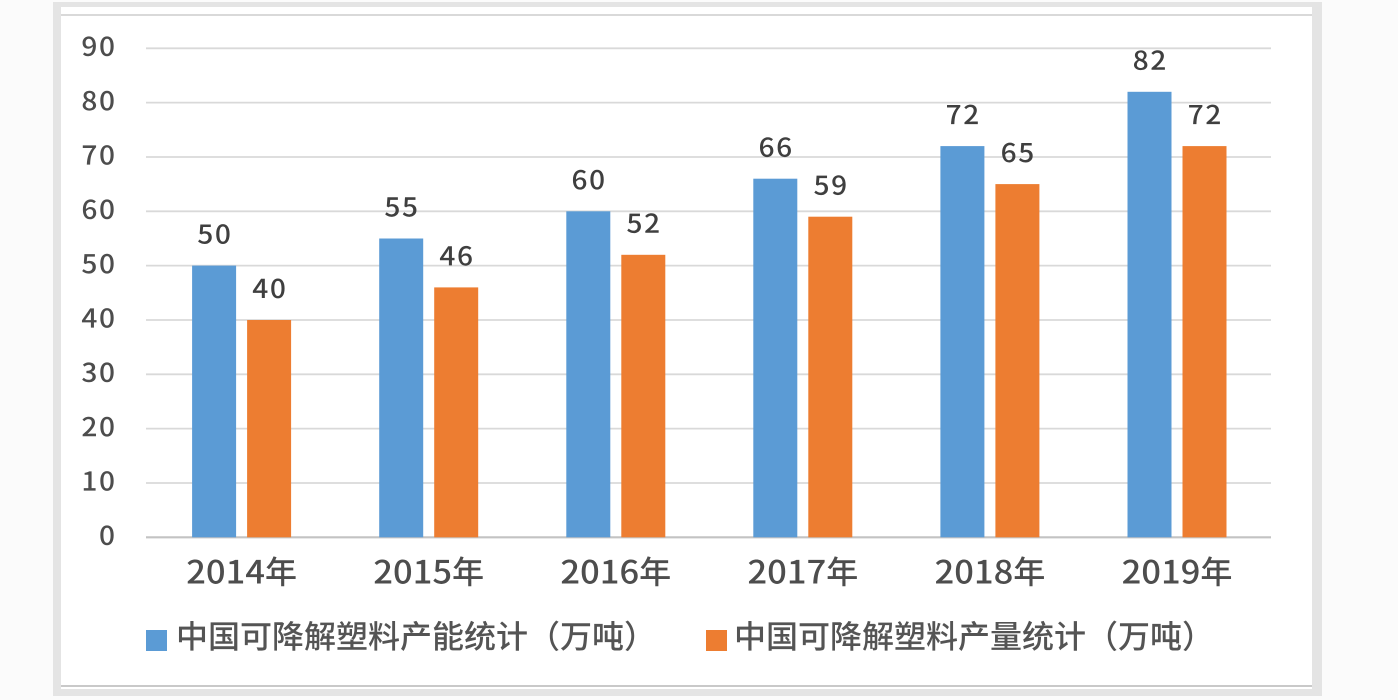 This screenshot has height=700, width=1398. What do you see at coordinates (1204, 342) in the screenshot?
I see `bar-2019年-s1` at bounding box center [1204, 342].